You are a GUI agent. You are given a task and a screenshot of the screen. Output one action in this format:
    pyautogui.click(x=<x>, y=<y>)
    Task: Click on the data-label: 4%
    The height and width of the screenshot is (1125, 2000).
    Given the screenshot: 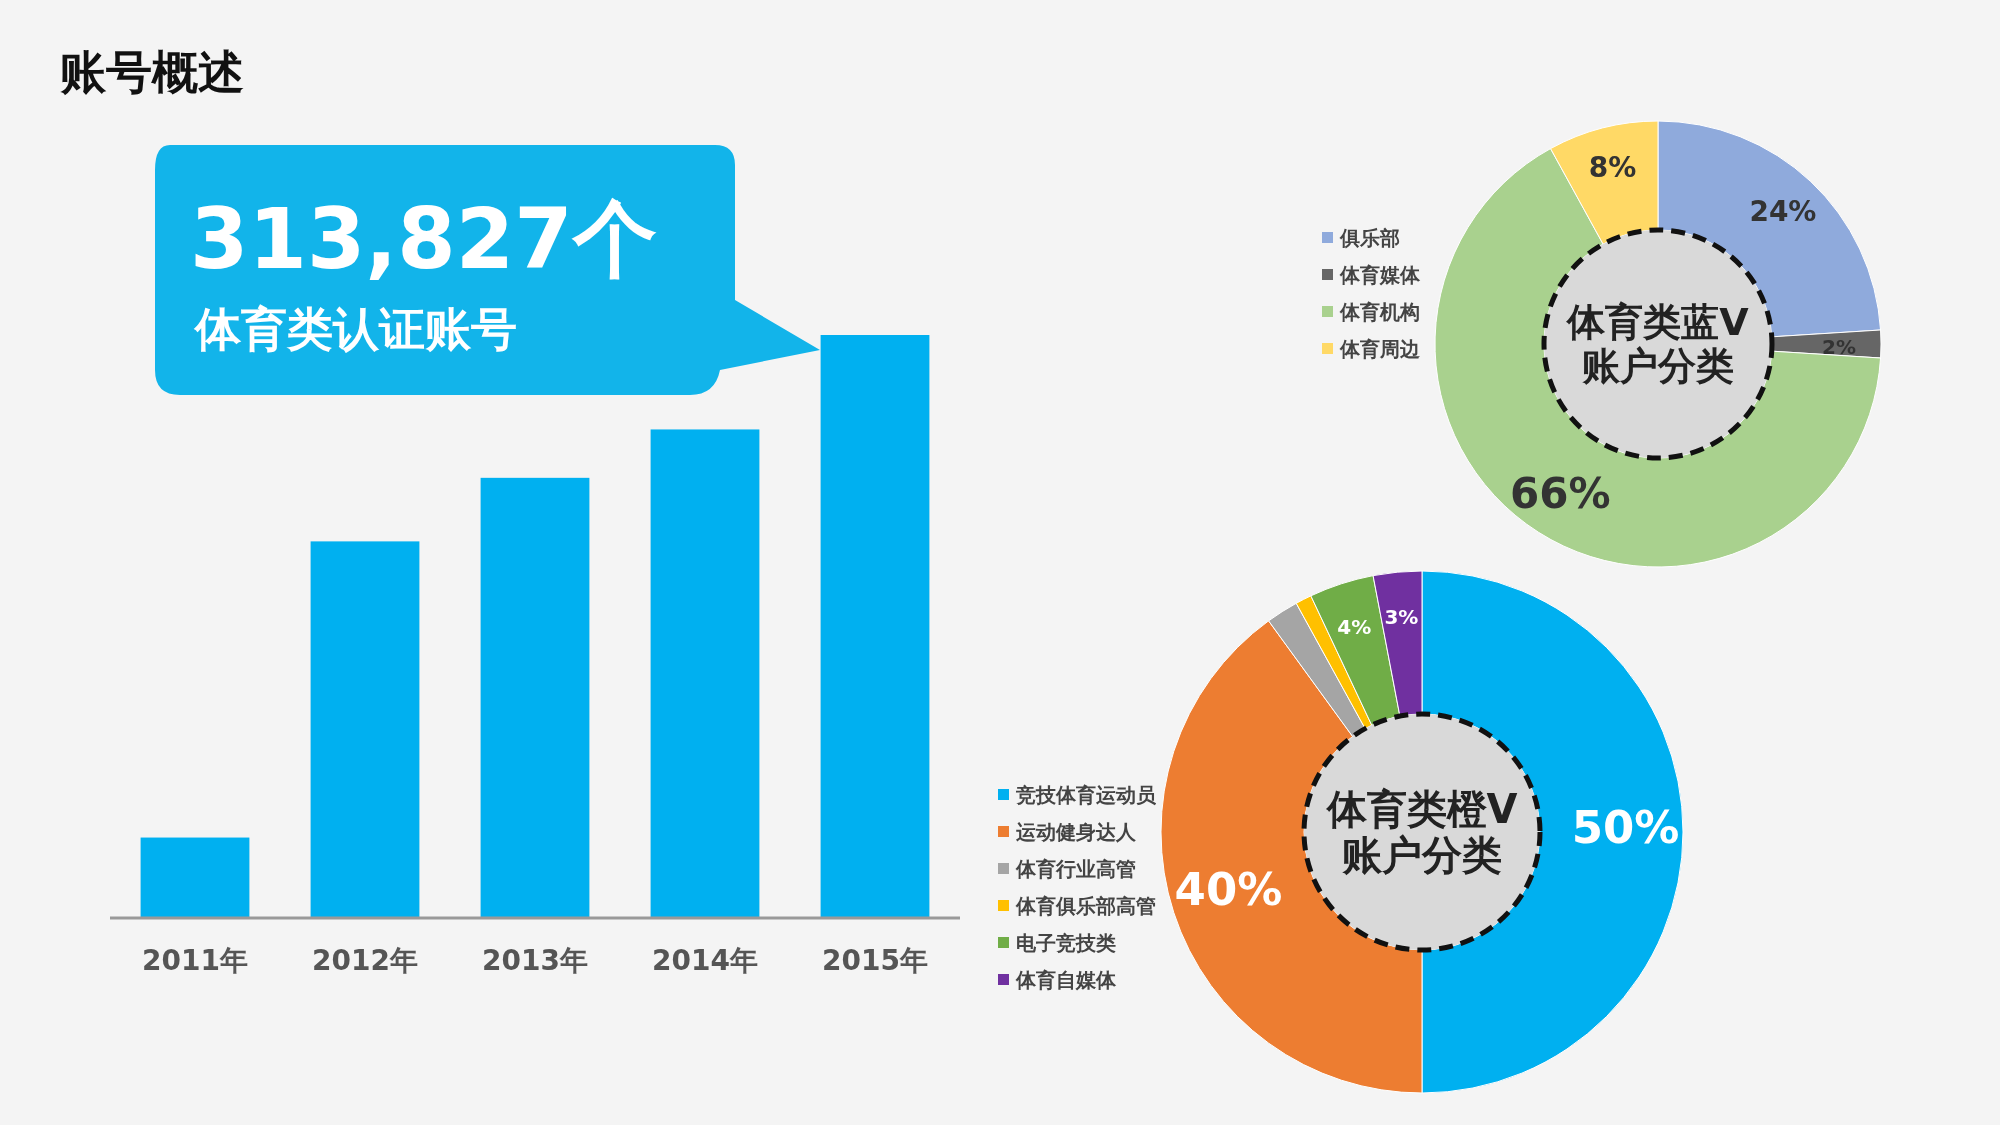 What is the action you would take?
    pyautogui.click(x=1354, y=627)
    